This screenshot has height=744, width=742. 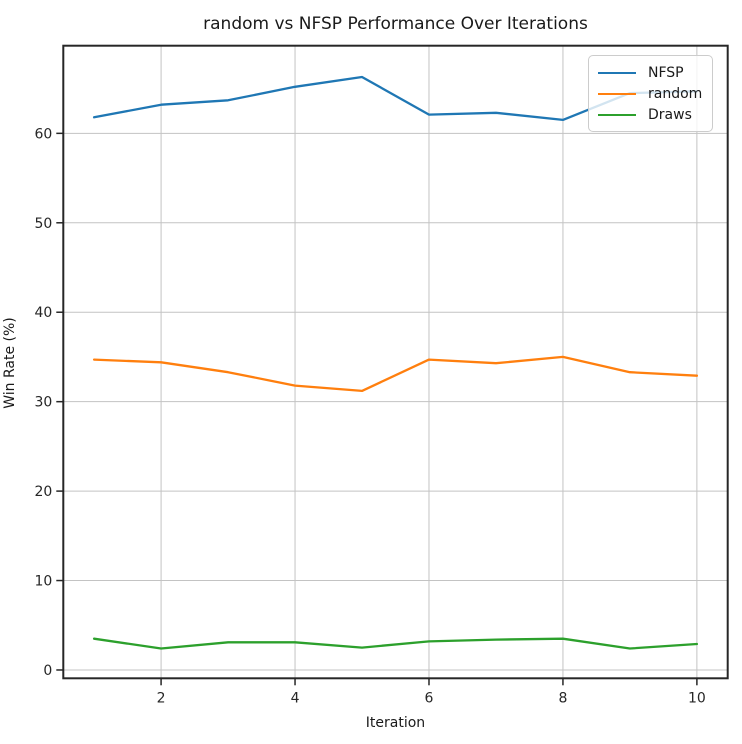 I want to click on legend-swatch-draws, so click(x=617, y=114).